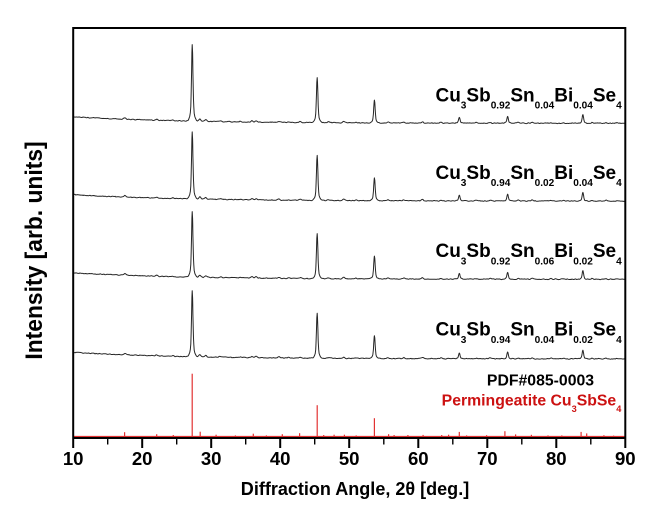 The height and width of the screenshot is (520, 659). What do you see at coordinates (418, 458) in the screenshot?
I see `svg-text: 60` at bounding box center [418, 458].